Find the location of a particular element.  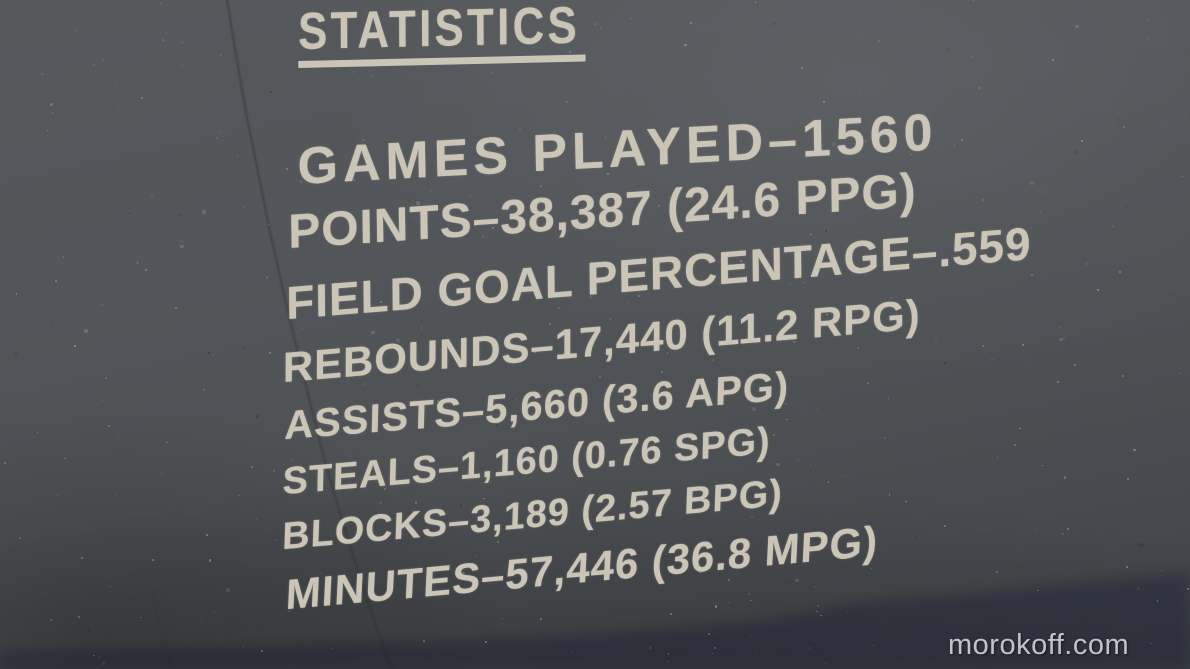

stone-crack is located at coordinates (310, 334).